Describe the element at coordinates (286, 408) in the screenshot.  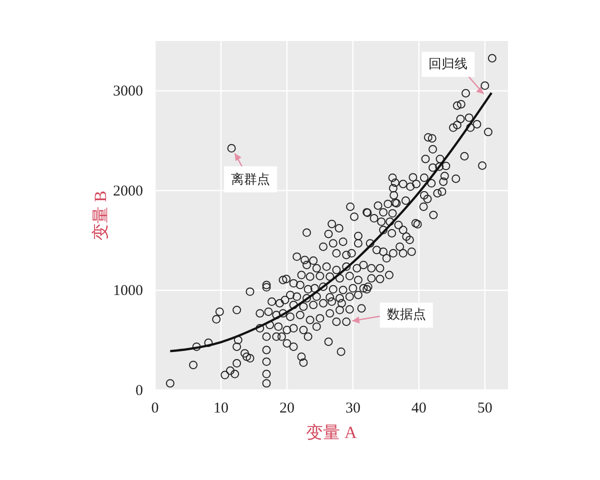
I see `x-tick-label: 20` at that location.